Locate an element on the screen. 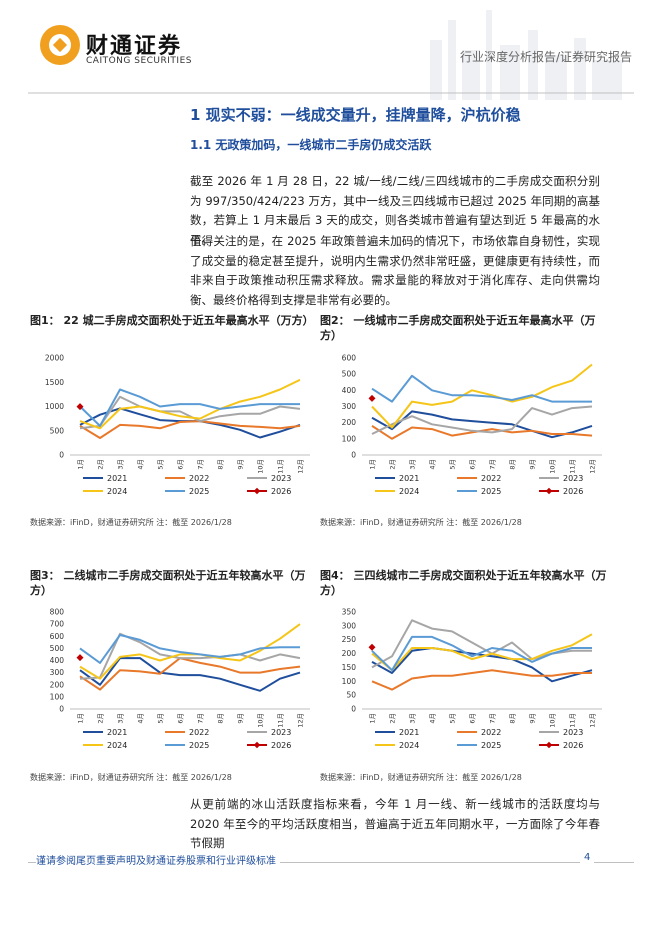 The height and width of the screenshot is (936, 662). y-tick-label: 800 is located at coordinates (57, 612).